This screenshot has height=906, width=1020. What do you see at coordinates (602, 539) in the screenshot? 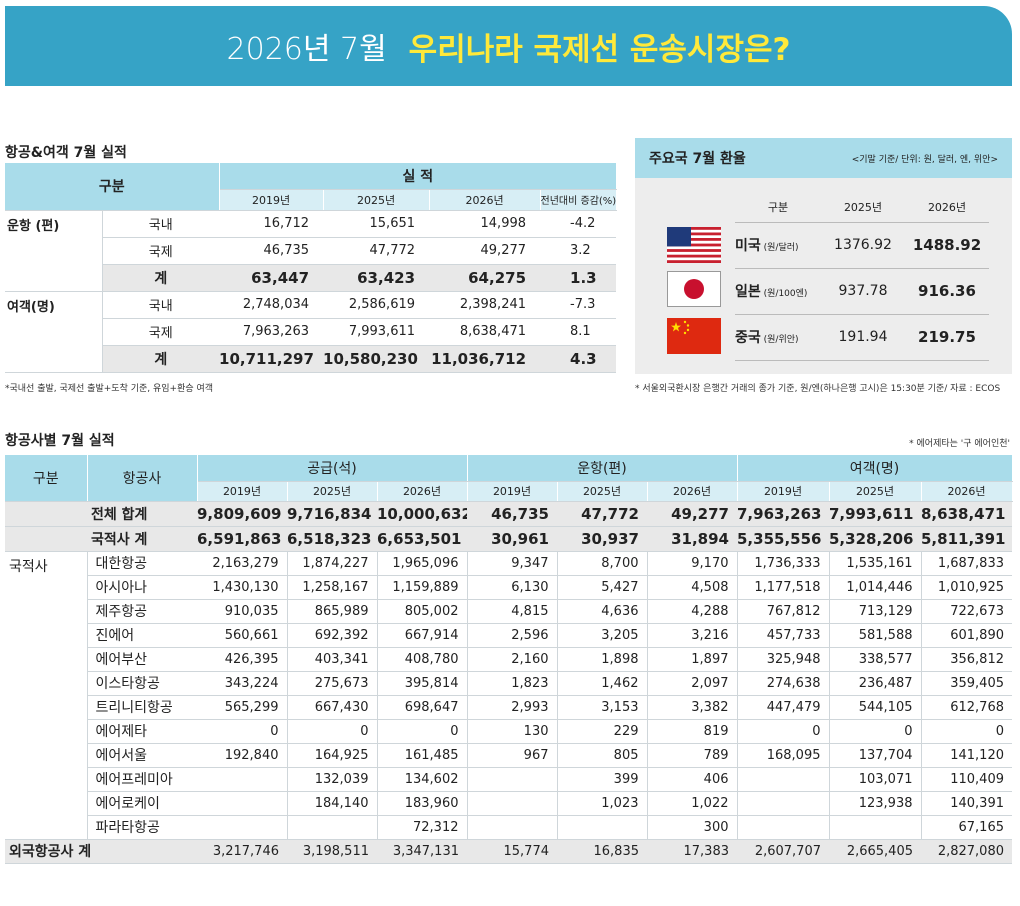
I see `t2-domestic-total-row-value: 30,937` at bounding box center [602, 539].